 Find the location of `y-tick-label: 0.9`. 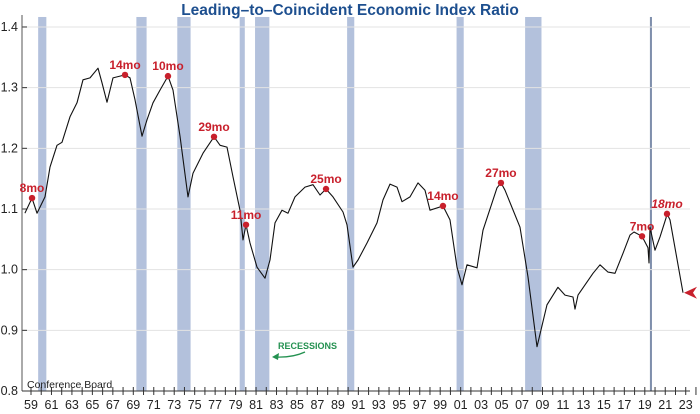

y-tick-label: 0.9 is located at coordinates (9, 330).